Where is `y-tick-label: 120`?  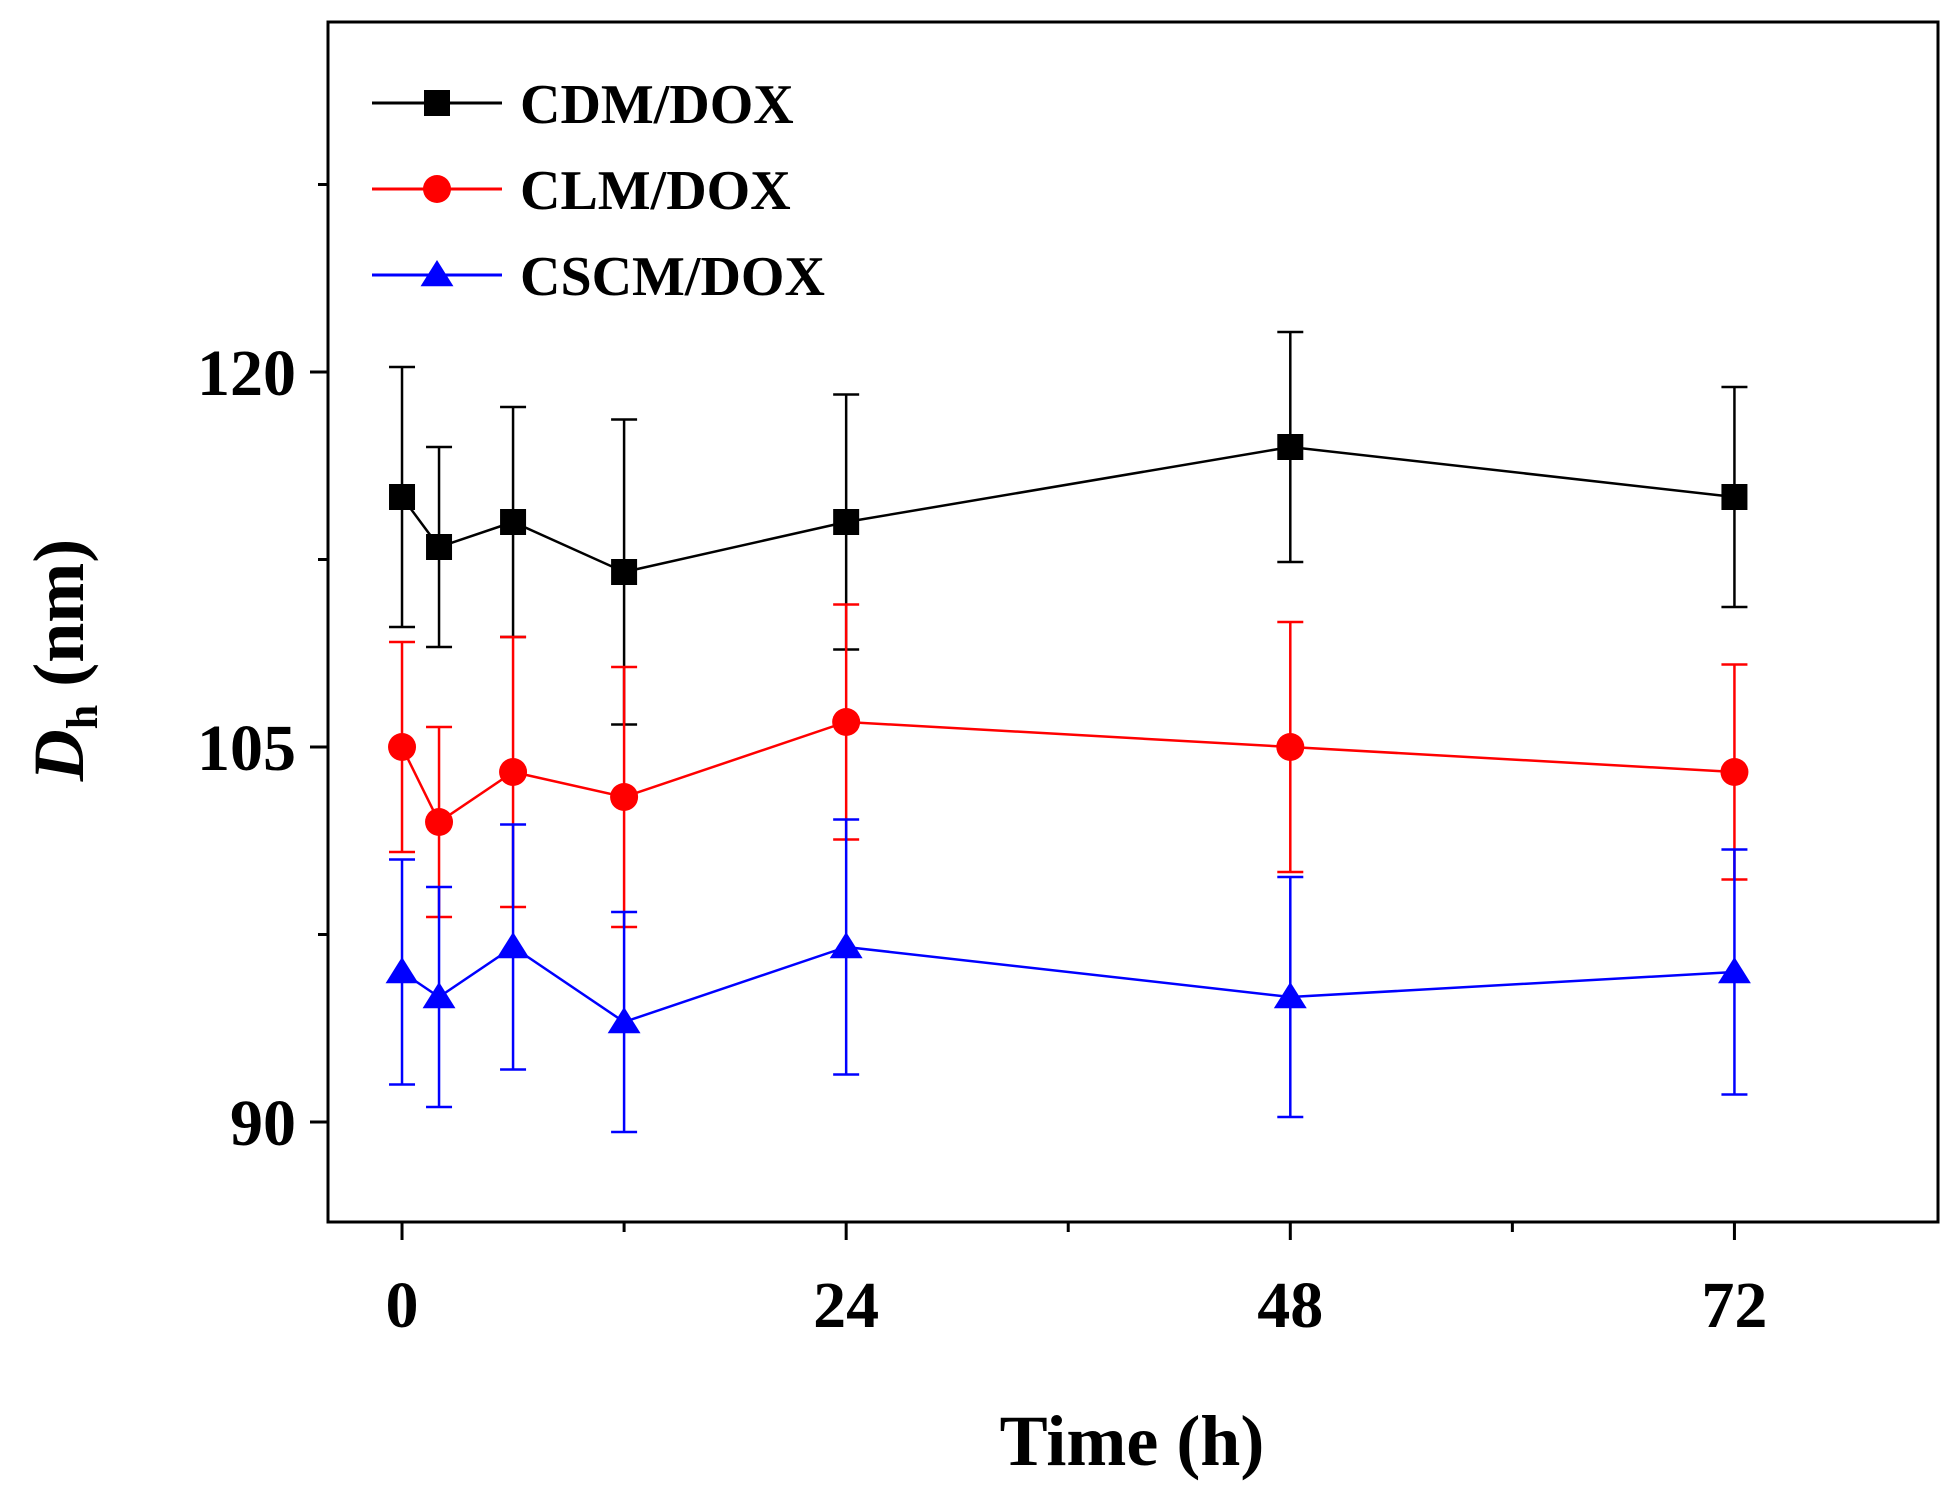
y-tick-label: 120 is located at coordinates (246, 373).